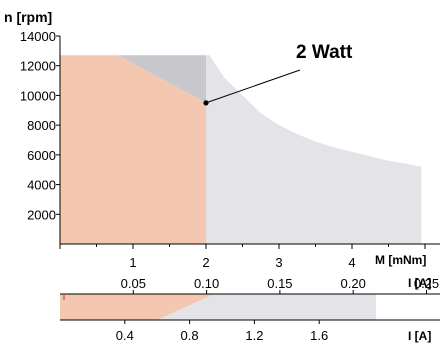 This screenshot has width=445, height=345. Describe the element at coordinates (419, 336) in the screenshot. I see `current-axis-bottom-label: I [A]` at that location.